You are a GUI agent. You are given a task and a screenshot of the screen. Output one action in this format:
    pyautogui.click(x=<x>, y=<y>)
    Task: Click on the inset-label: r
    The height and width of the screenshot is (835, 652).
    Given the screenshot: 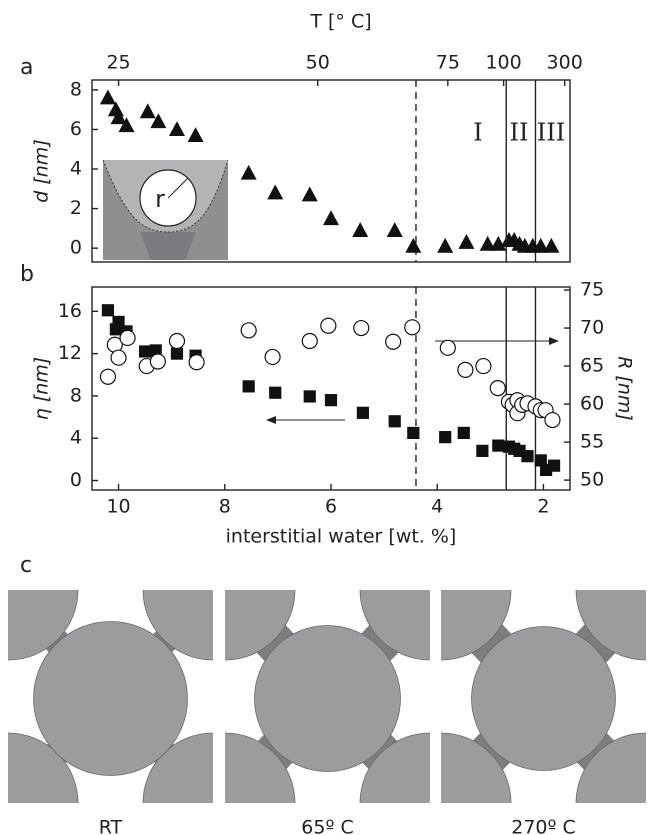 What is the action you would take?
    pyautogui.click(x=160, y=199)
    